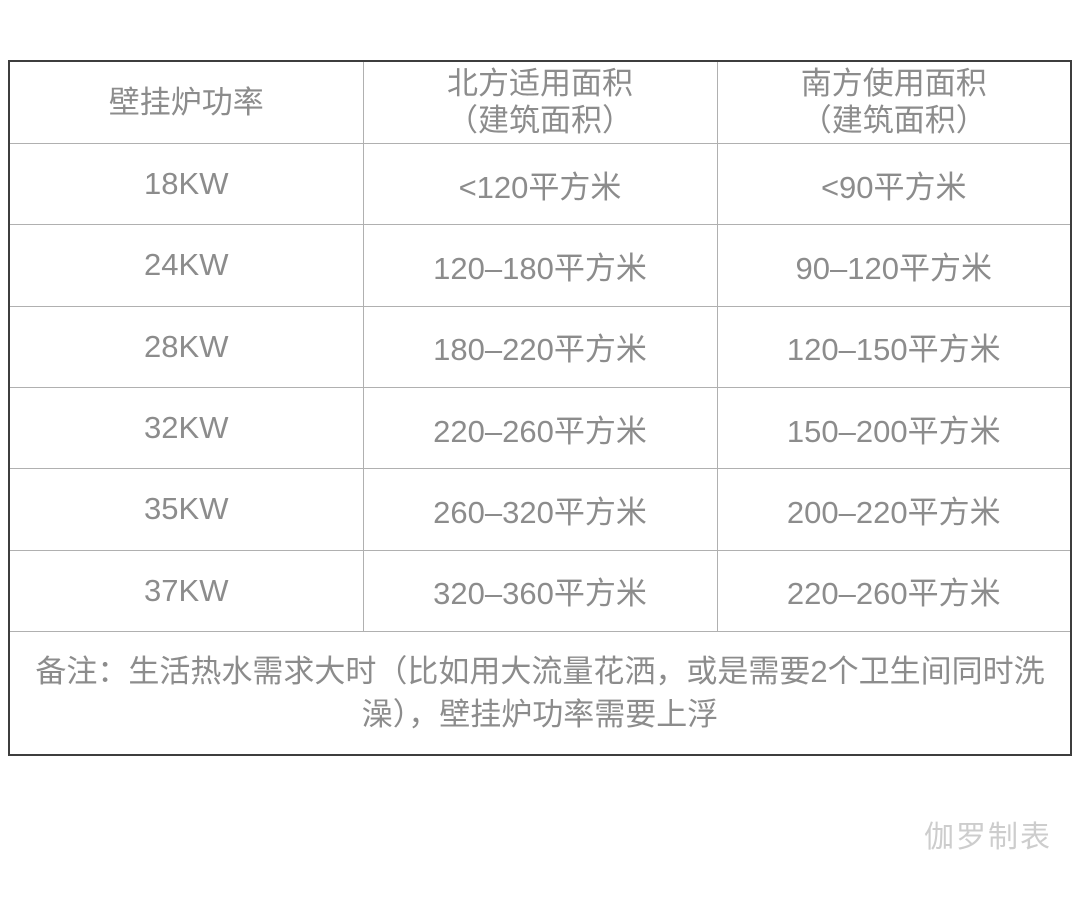  I want to click on table-row: 18KW <120平方米 <90平方米, so click(540, 184).